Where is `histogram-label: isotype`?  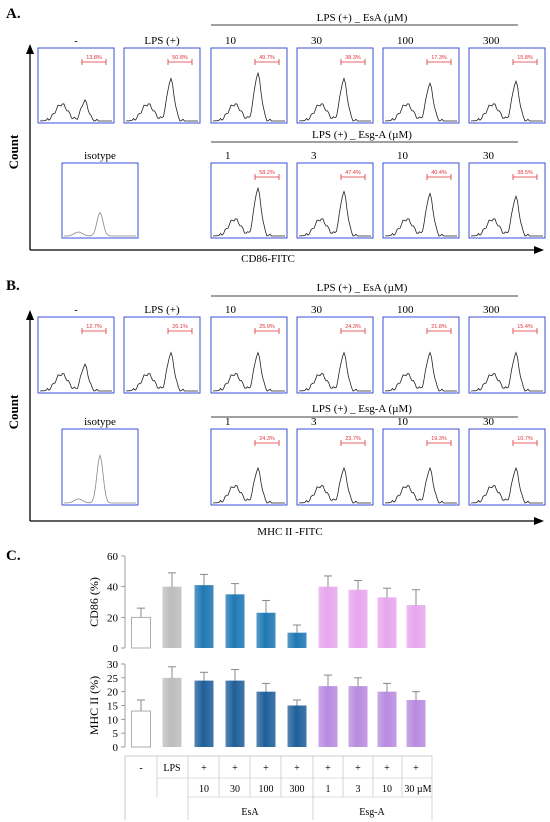 histogram-label: isotype is located at coordinates (100, 422).